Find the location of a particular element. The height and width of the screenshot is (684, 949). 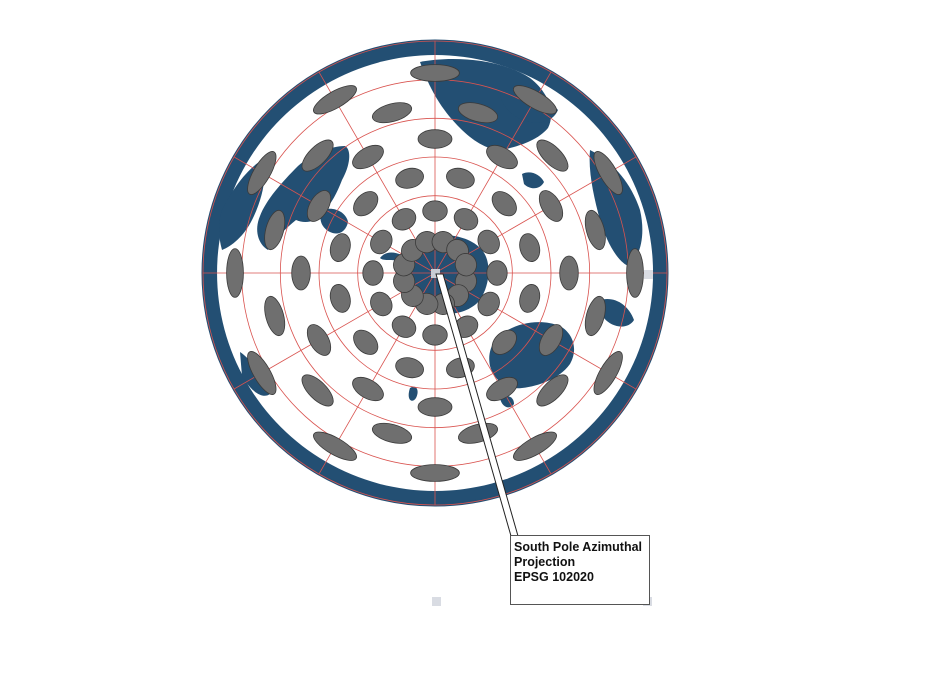

indonesia is located at coordinates (617, 312).